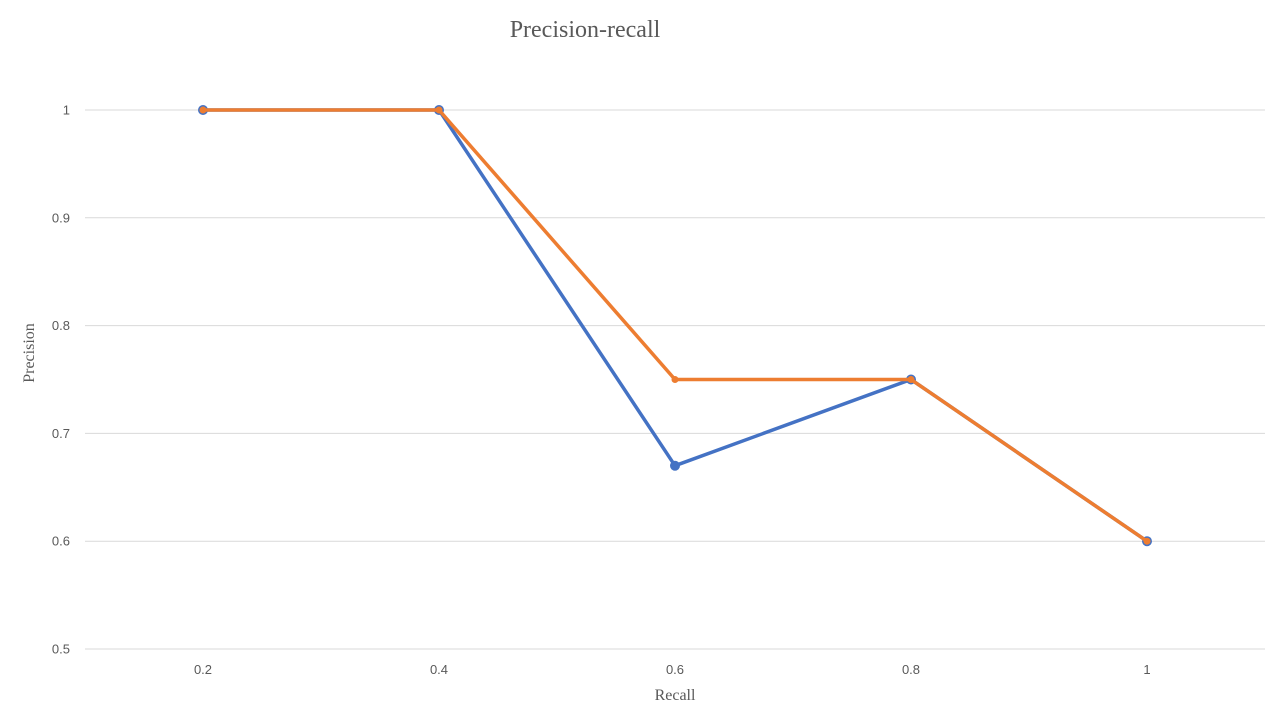  I want to click on x-tick-label: 0.2, so click(203, 669).